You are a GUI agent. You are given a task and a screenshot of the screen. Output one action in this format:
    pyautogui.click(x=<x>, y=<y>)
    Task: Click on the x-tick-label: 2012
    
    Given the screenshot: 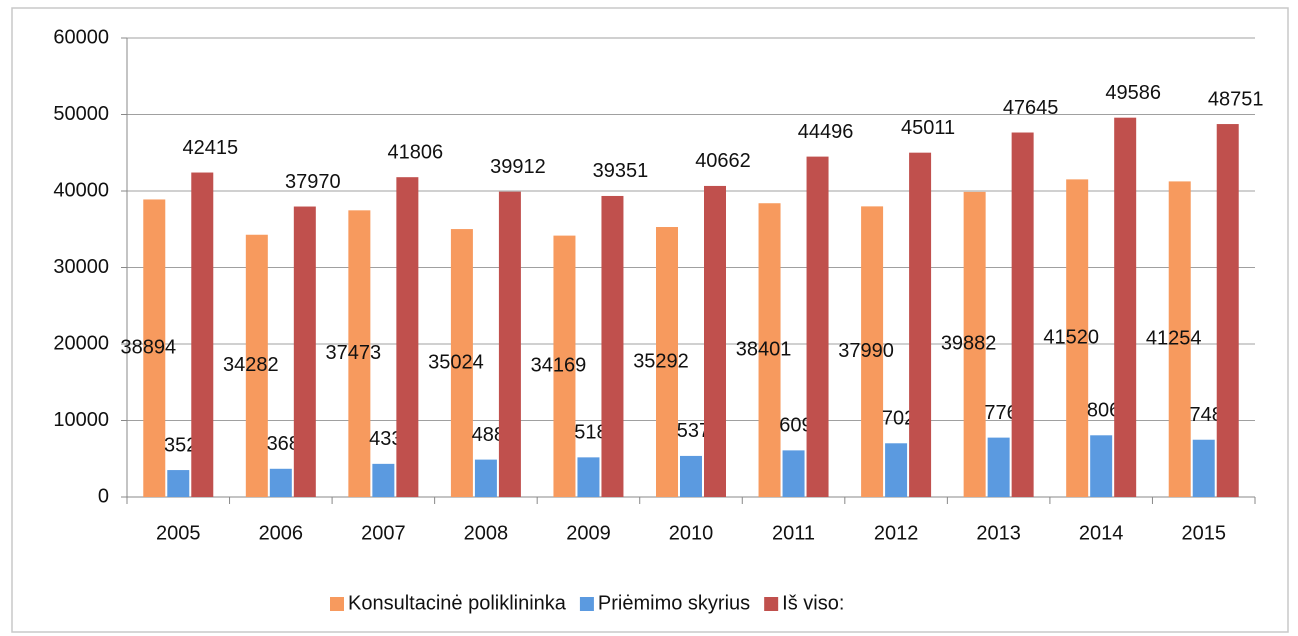 What is the action you would take?
    pyautogui.click(x=896, y=533)
    